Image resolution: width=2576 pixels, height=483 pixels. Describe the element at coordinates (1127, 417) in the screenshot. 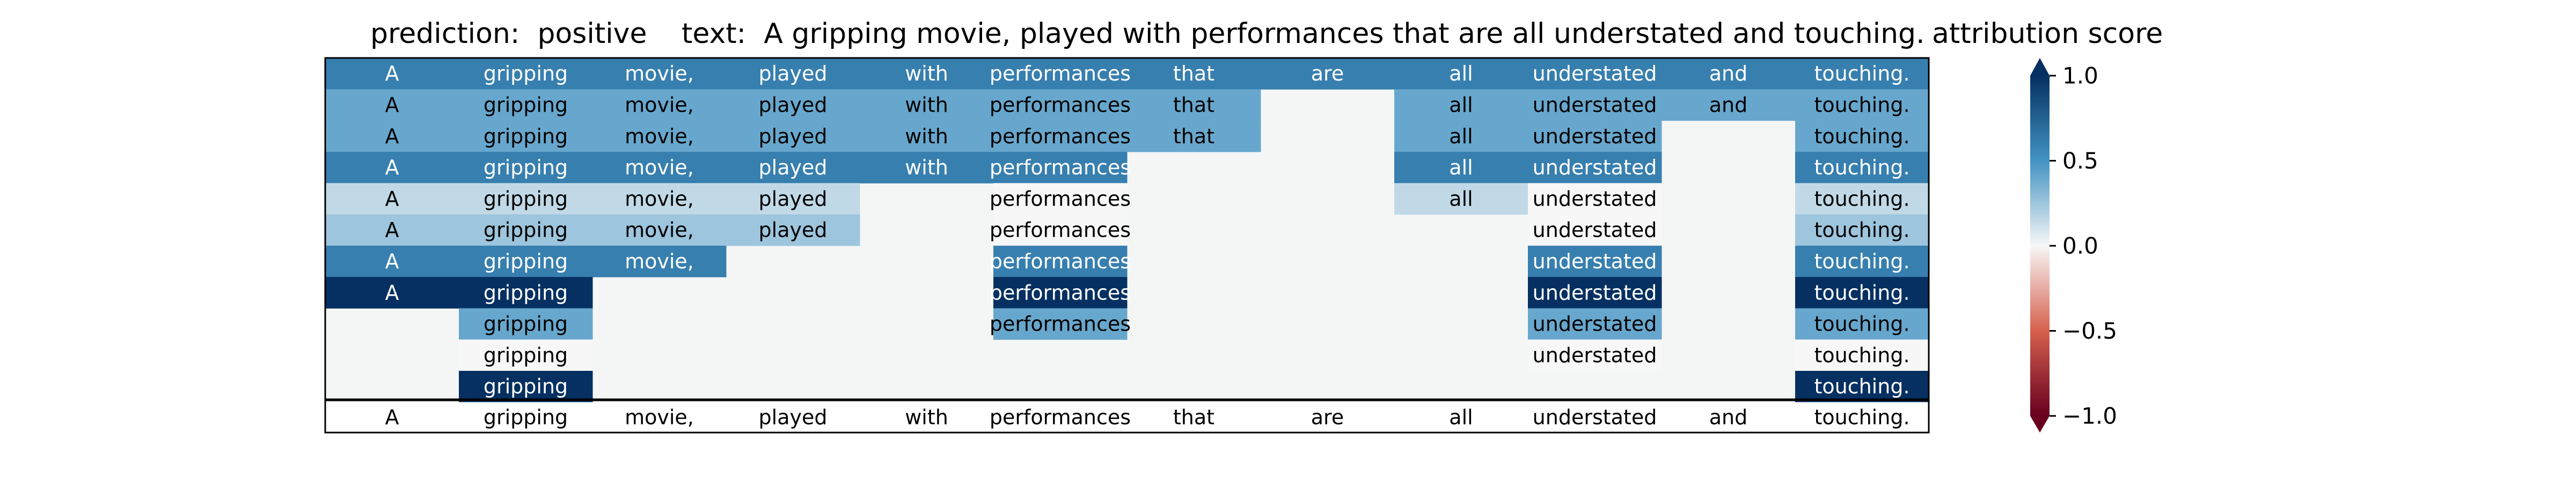

I see `reference-row-background` at that location.